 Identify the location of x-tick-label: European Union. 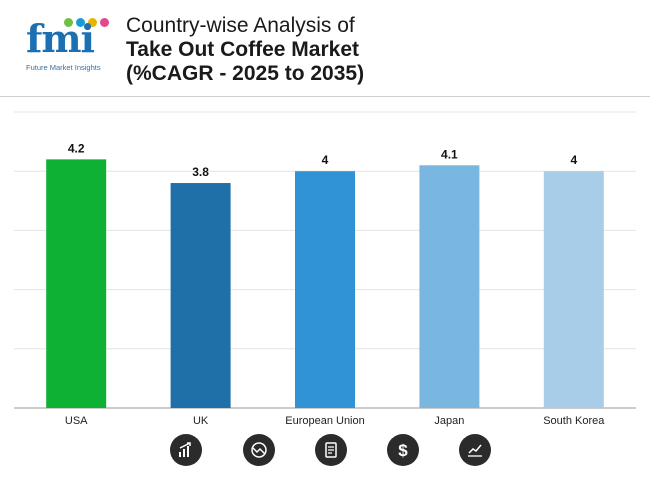
(325, 421).